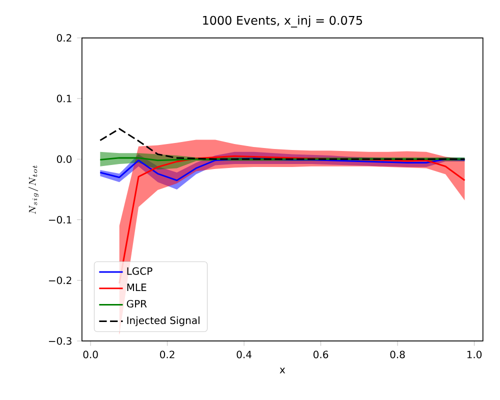 Image resolution: width=500 pixels, height=400 pixels. Describe the element at coordinates (64, 159) in the screenshot. I see `y-tick-label: 0.0` at that location.